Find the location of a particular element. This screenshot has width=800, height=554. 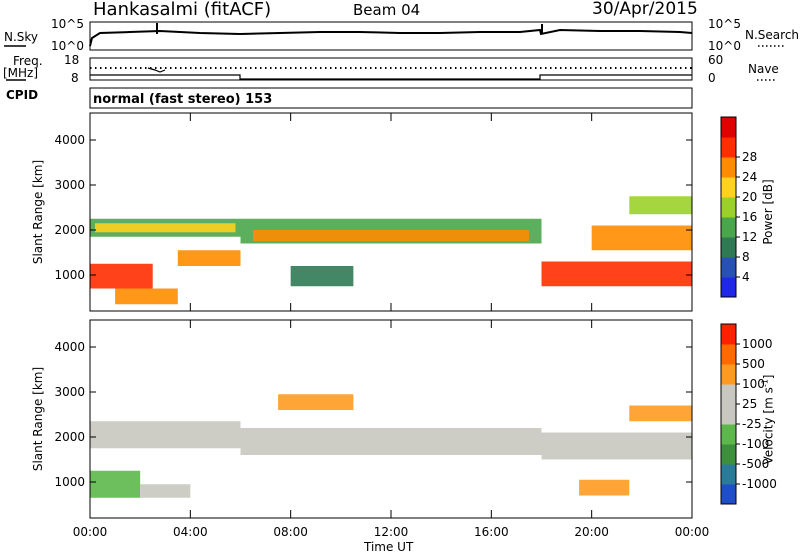

station-title: Hankasalmi (fitACF) is located at coordinates (182, 10).